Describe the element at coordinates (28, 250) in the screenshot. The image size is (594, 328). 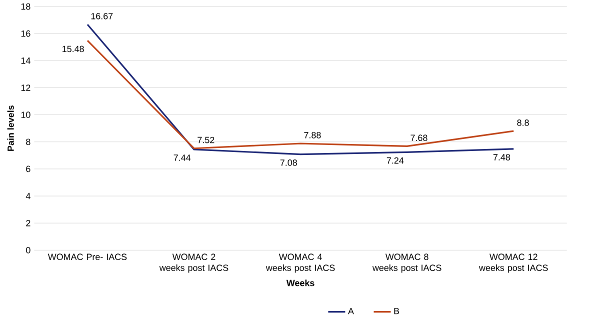
I see `y-tick-label: 0` at that location.